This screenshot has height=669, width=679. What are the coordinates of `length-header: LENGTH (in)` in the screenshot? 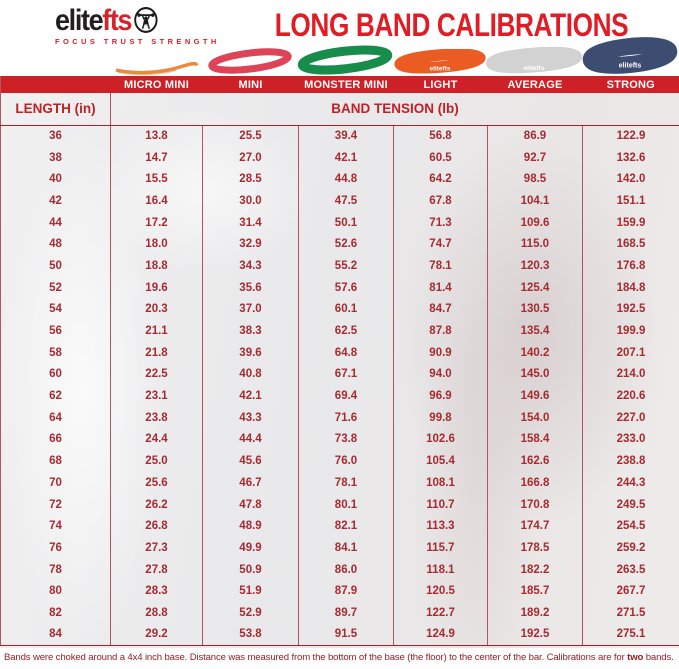 It's located at (55, 109).